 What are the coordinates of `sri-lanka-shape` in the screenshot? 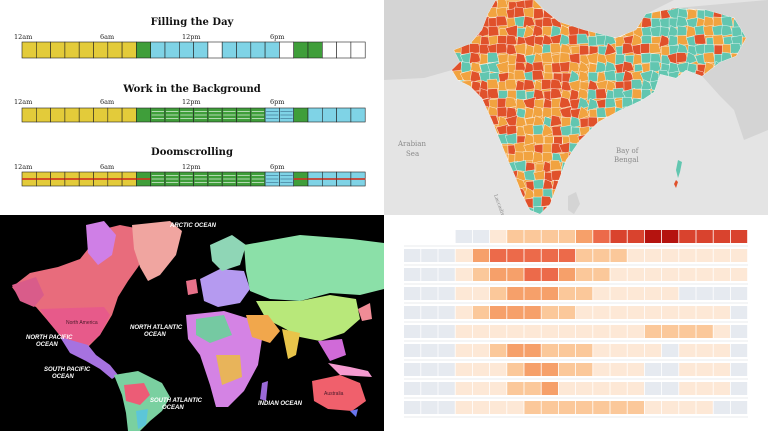 It's located at (574, 203).